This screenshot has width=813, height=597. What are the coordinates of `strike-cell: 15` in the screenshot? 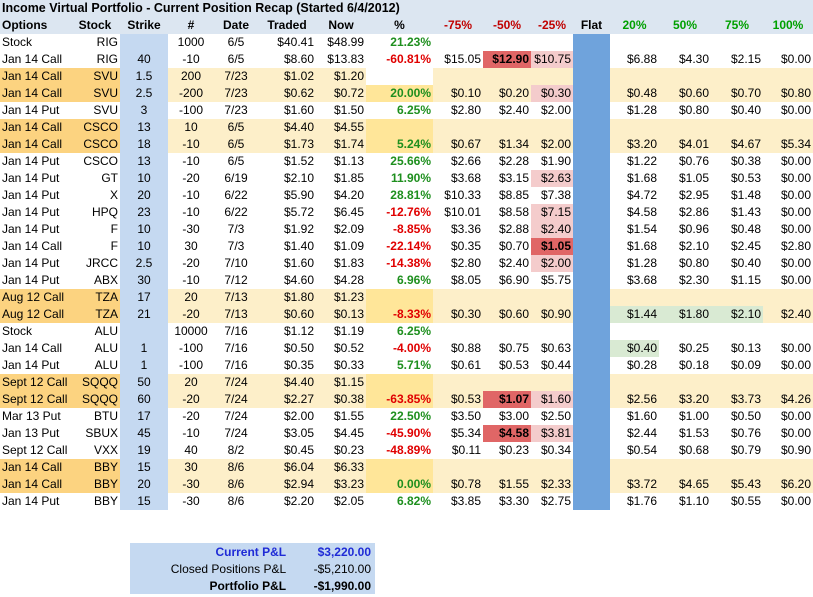 It's located at (144, 501).